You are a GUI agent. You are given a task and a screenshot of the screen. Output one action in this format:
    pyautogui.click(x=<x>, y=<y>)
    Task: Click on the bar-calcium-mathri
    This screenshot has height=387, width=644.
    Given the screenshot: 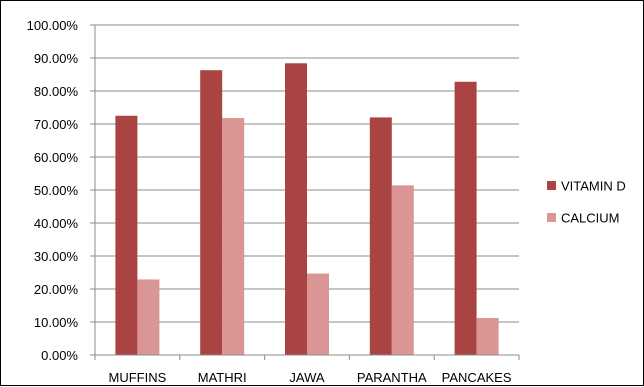 What is the action you would take?
    pyautogui.click(x=233, y=236)
    